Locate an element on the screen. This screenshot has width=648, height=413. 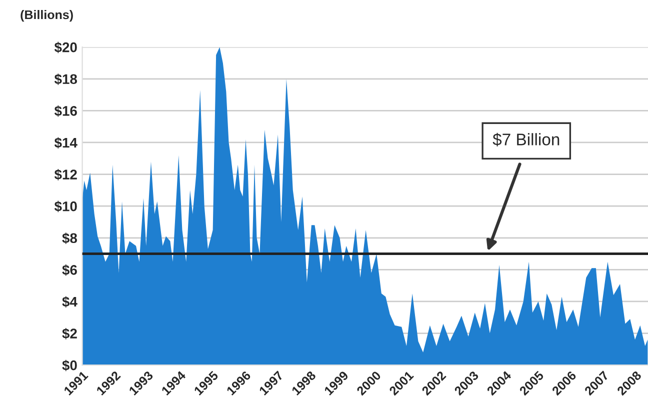
y-tick-label: $6 is located at coordinates (69, 270).